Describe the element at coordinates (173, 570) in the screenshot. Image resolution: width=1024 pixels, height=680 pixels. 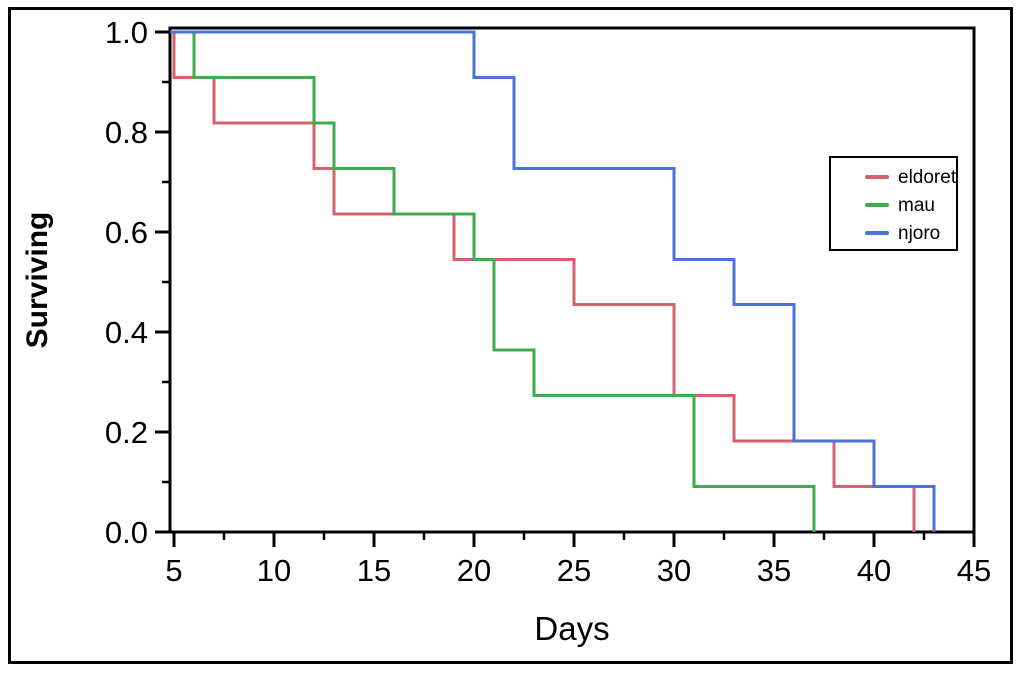
I see `x-axis-tick-label: 5` at that location.